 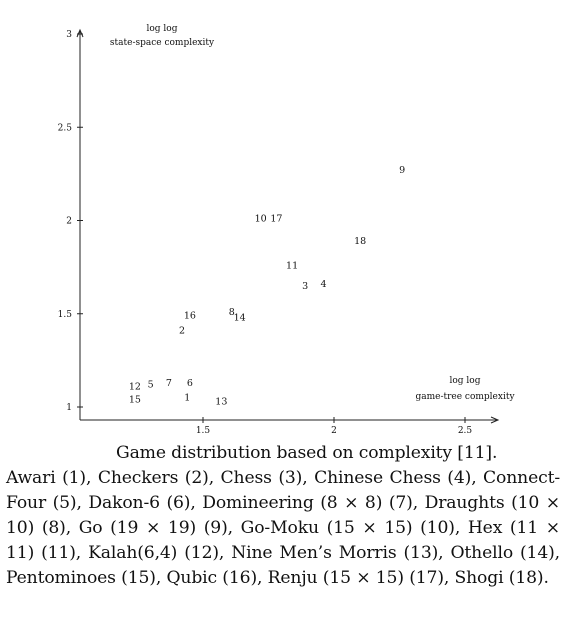 What do you see at coordinates (334, 431) in the screenshot?
I see `x-tick-label: 2` at bounding box center [334, 431].